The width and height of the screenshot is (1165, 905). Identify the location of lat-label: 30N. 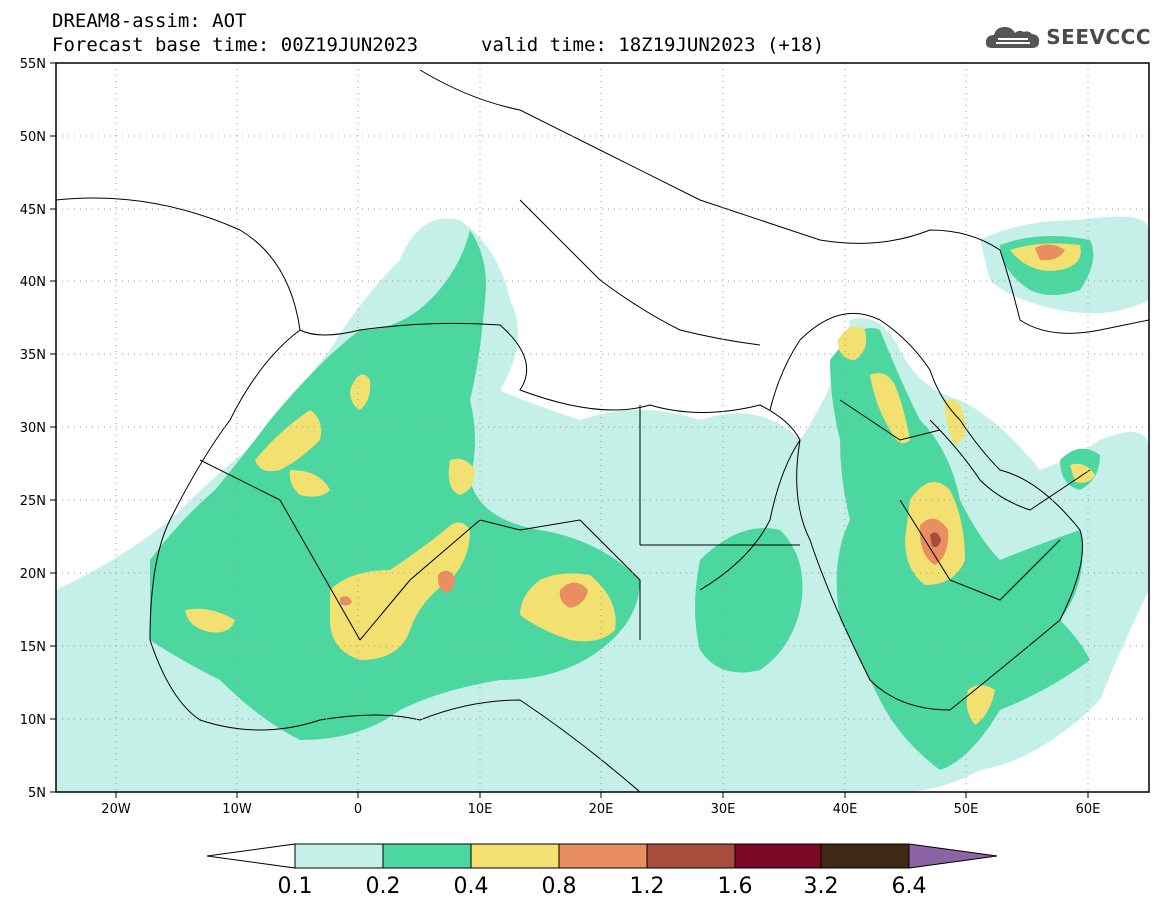
(33, 428).